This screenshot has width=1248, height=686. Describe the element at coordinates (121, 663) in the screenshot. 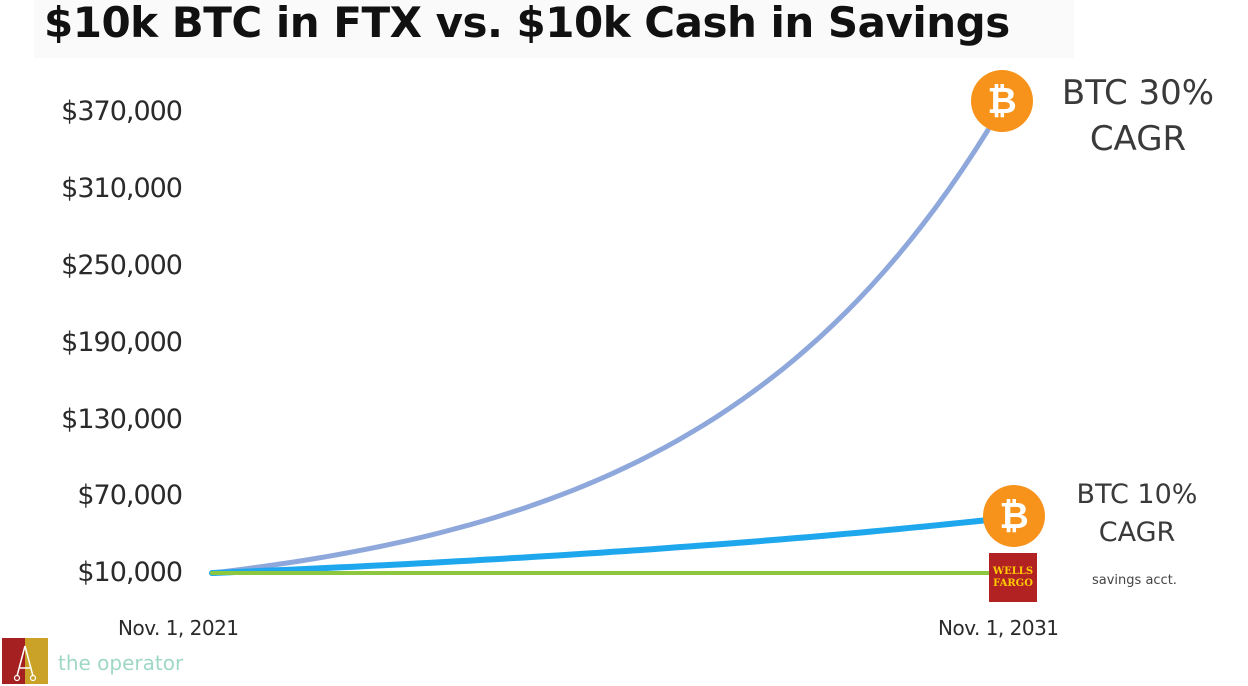

I see `brand-name: the operator` at that location.